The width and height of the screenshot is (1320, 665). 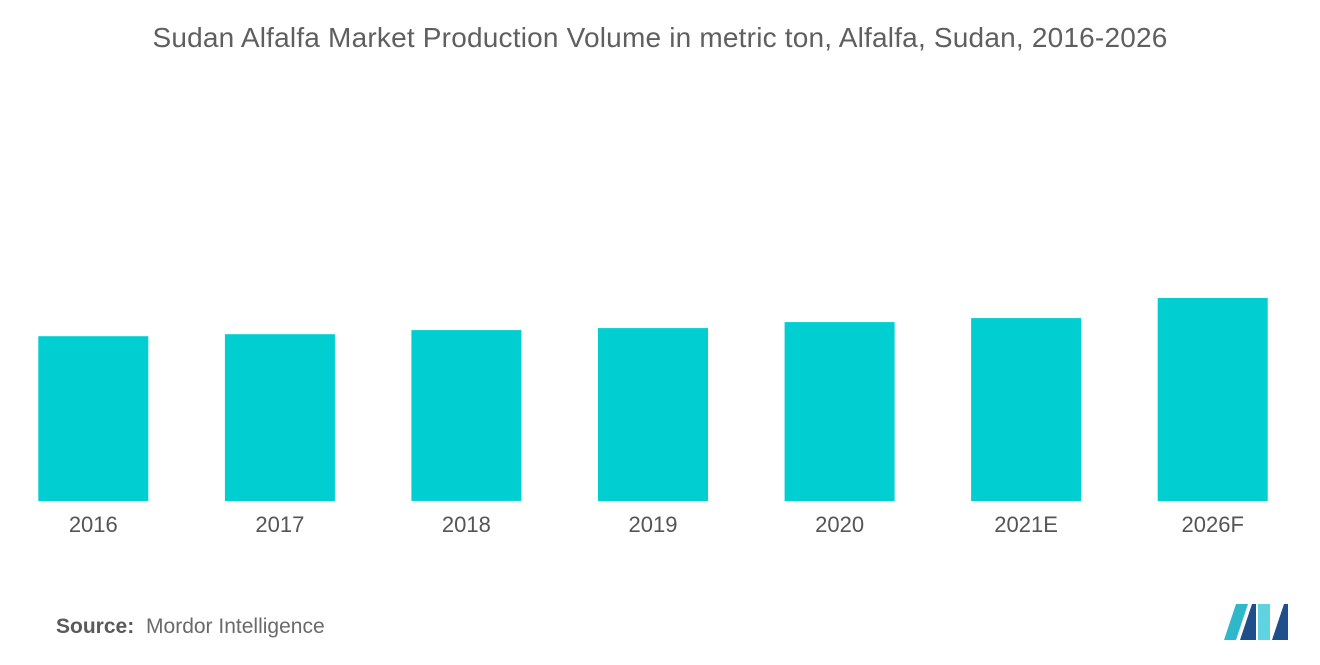 What do you see at coordinates (839, 411) in the screenshot?
I see `bar-2020` at bounding box center [839, 411].